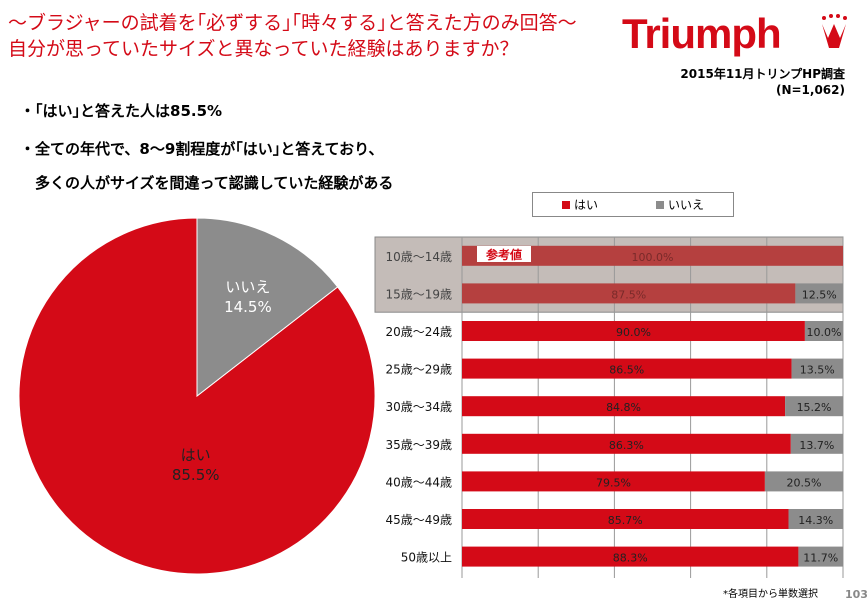  I want to click on bar-yes-label: 79.5%, so click(613, 482).